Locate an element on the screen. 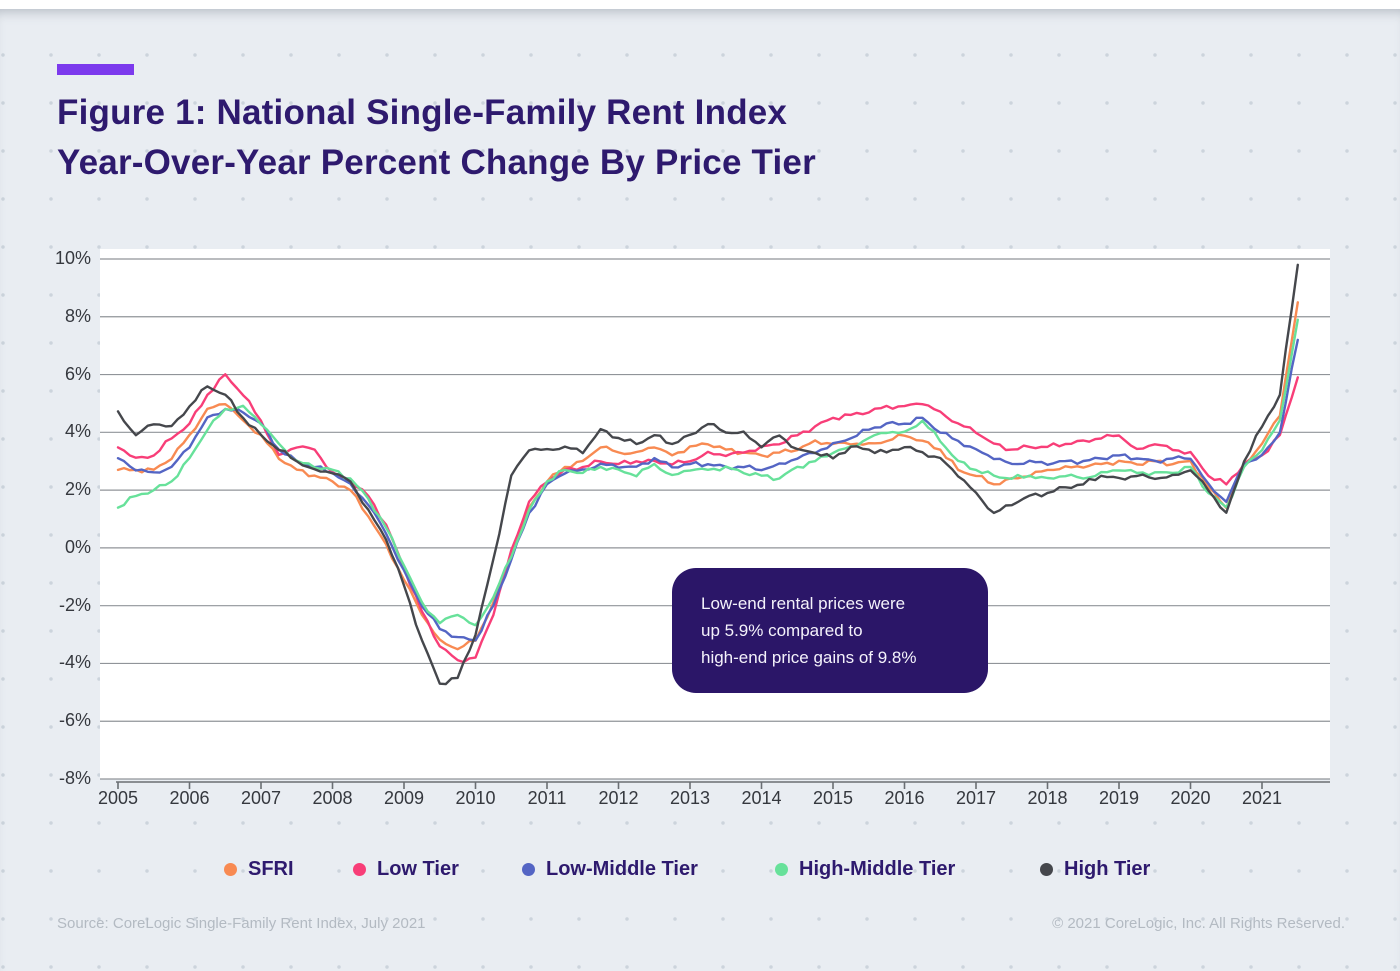 The image size is (1400, 971). legend-item-high-middle-tier: High-Middle Tier is located at coordinates (865, 869).